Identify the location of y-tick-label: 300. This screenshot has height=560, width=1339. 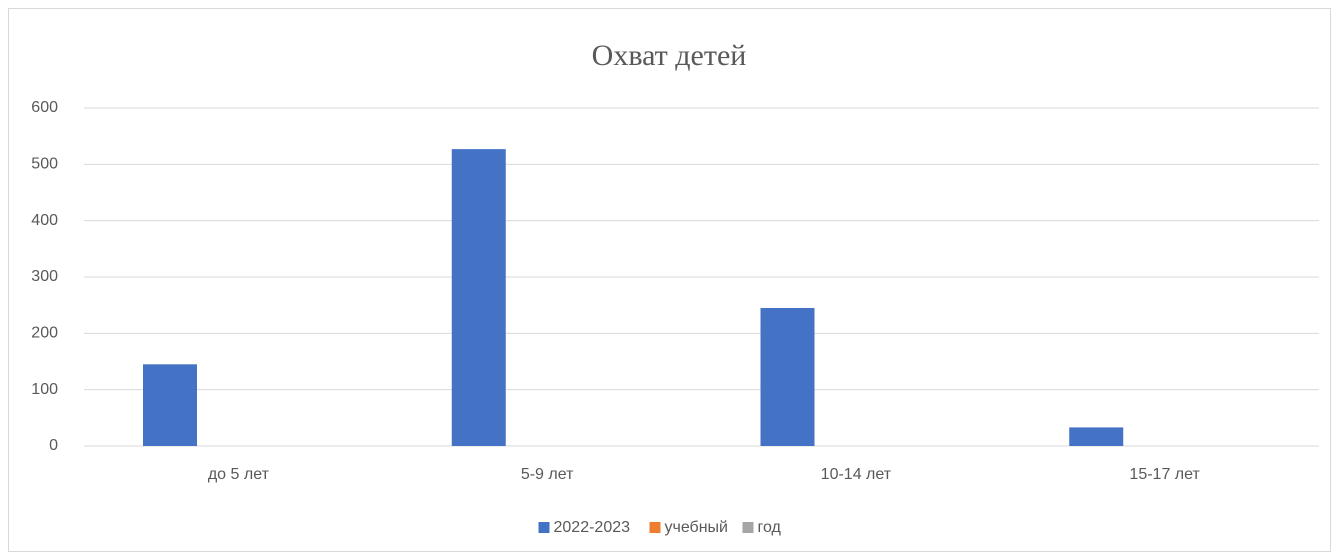
(44, 276).